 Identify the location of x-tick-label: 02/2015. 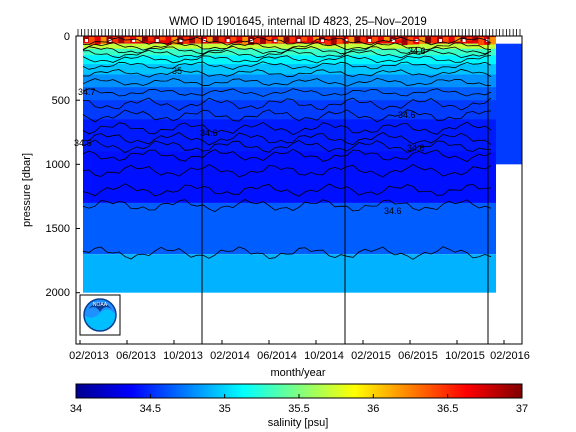
(371, 356).